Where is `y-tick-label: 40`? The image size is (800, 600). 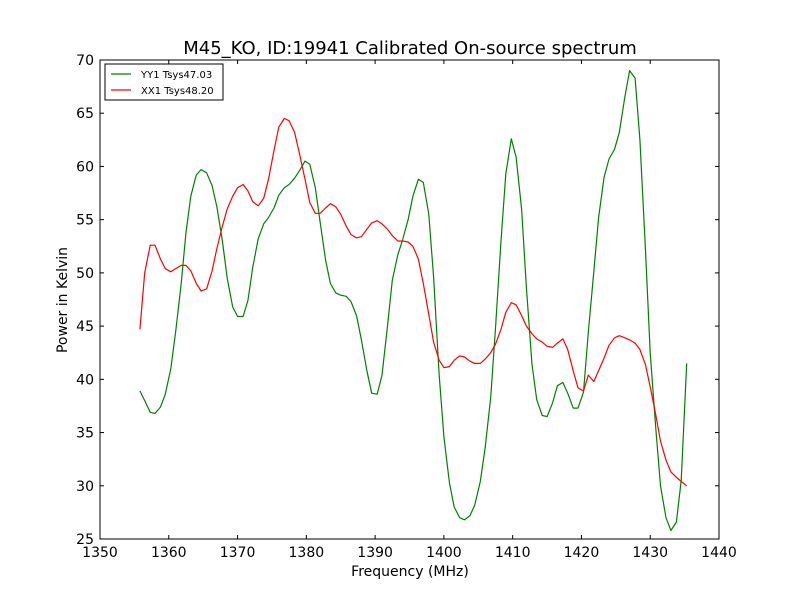
y-tick-label: 40 is located at coordinates (85, 380).